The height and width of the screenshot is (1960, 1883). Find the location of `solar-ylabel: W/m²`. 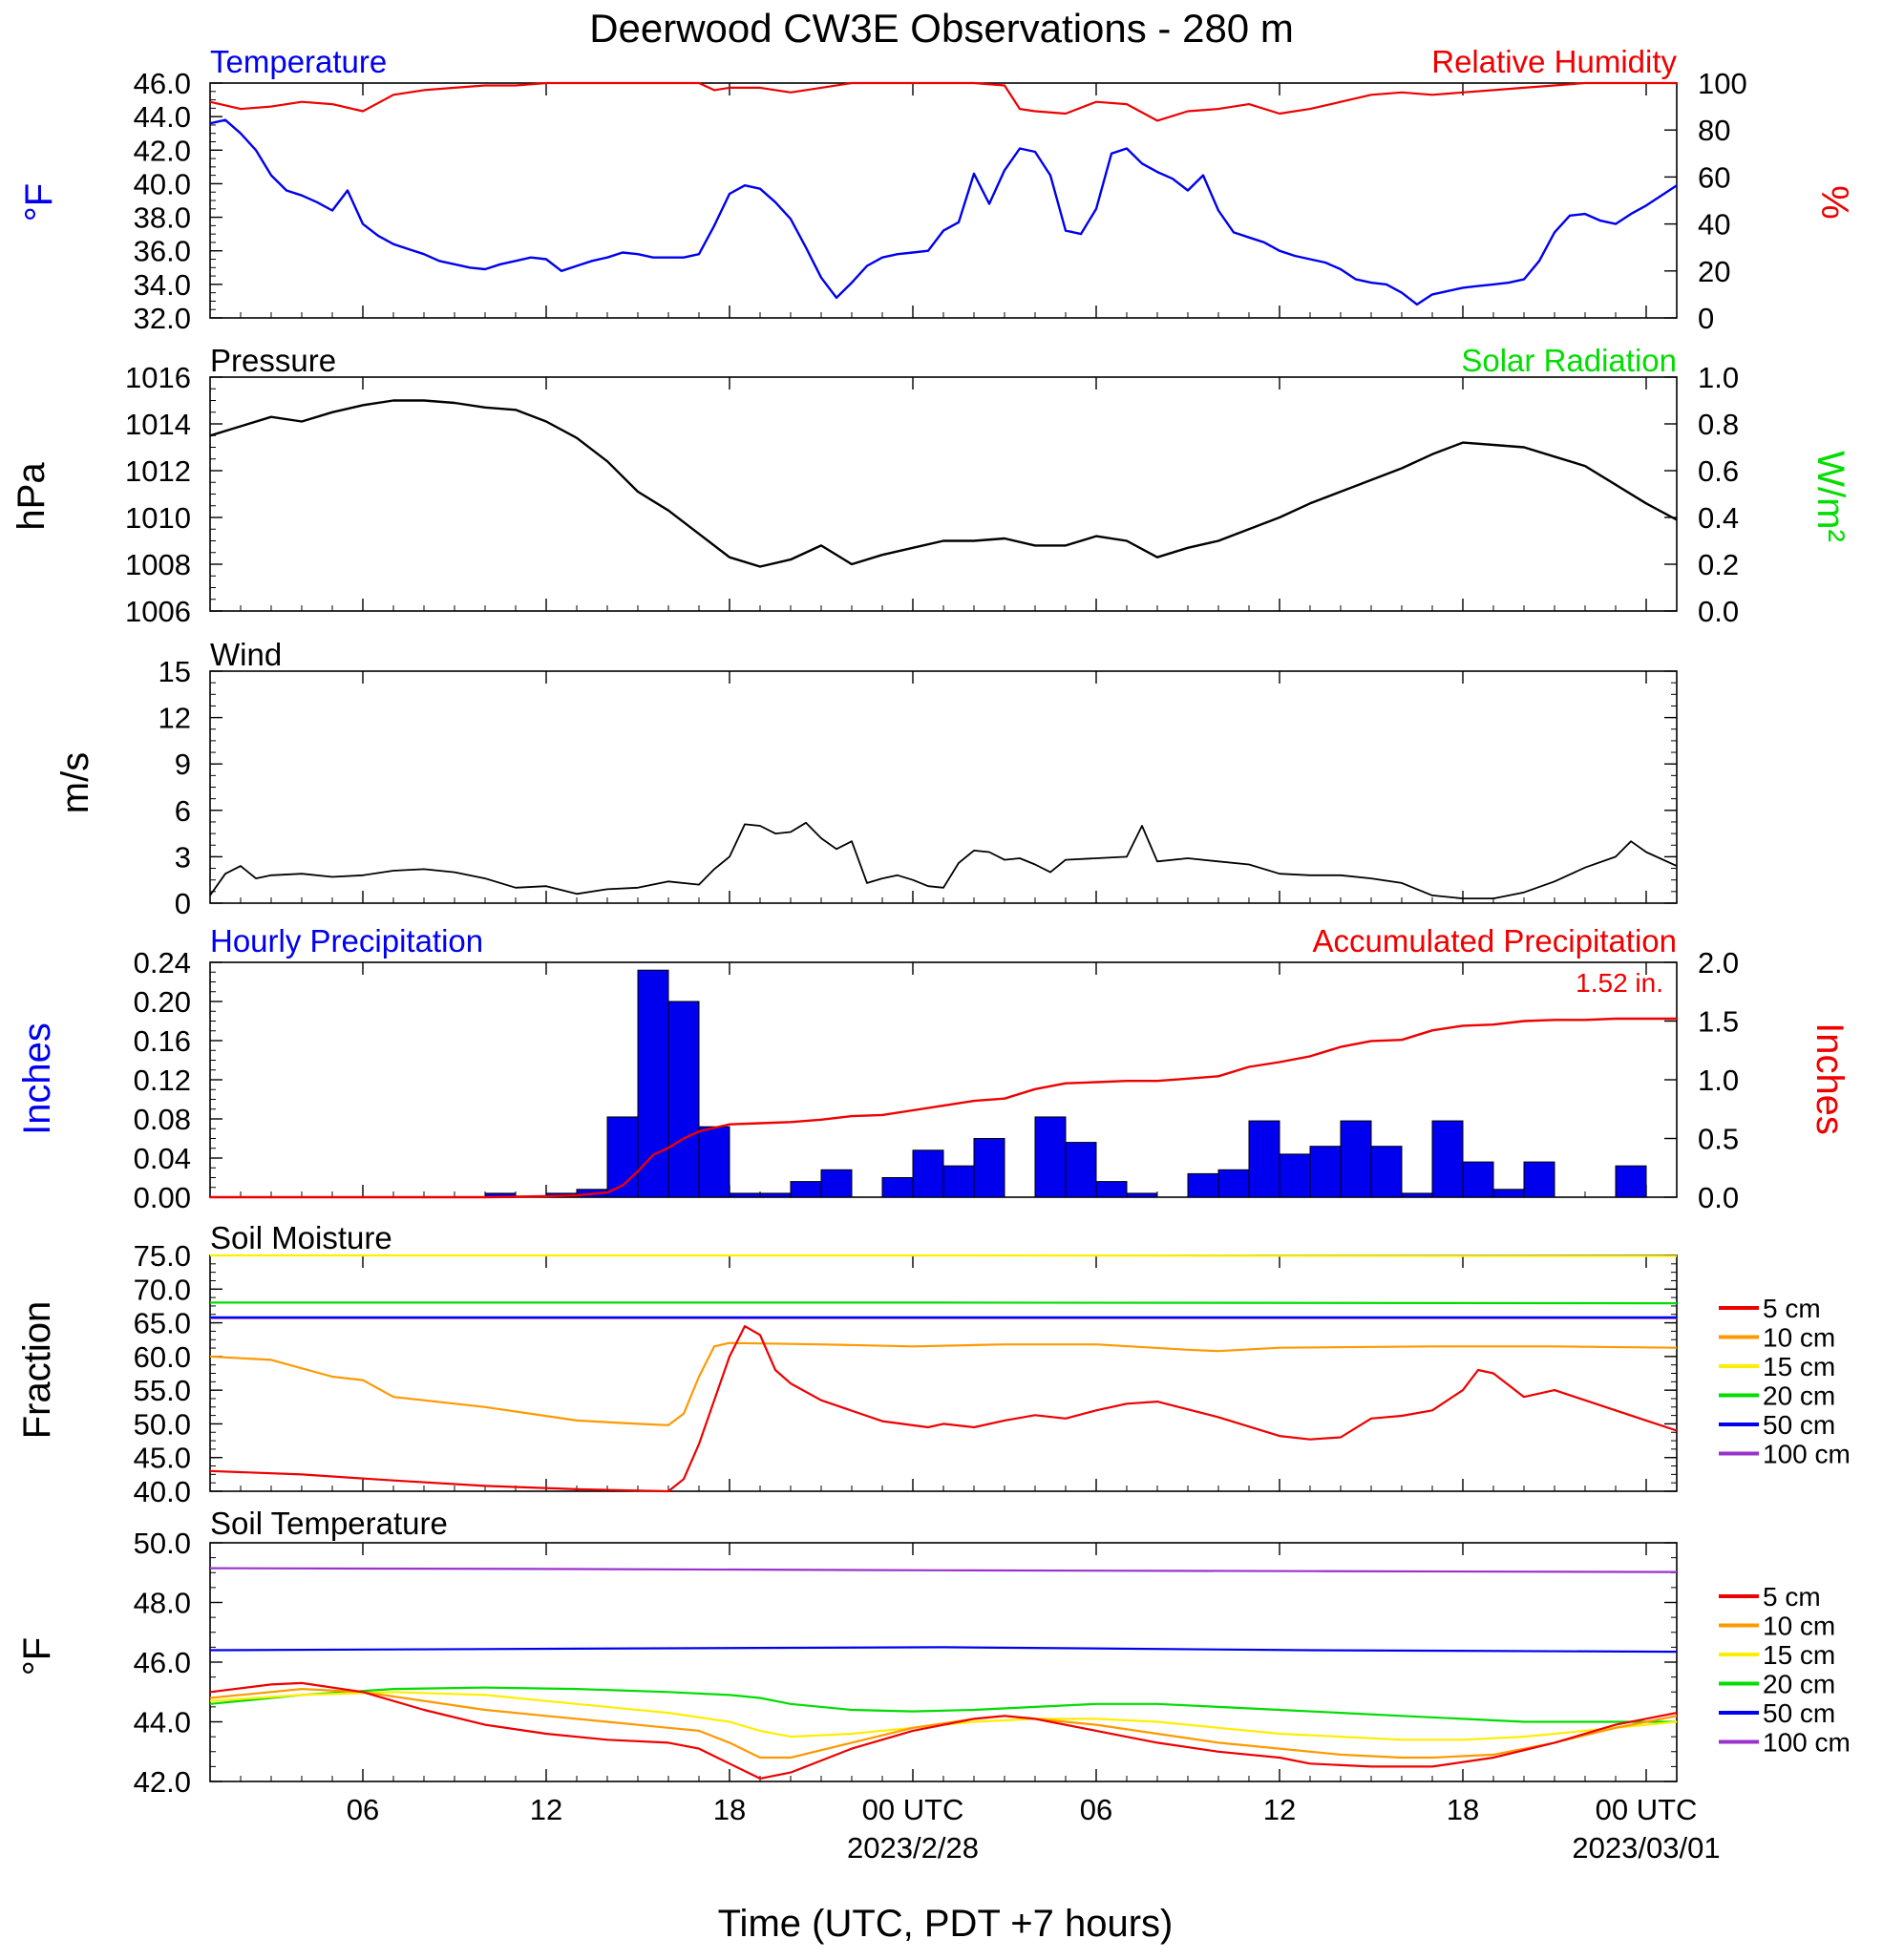

solar-ylabel: W/m² is located at coordinates (1830, 496).